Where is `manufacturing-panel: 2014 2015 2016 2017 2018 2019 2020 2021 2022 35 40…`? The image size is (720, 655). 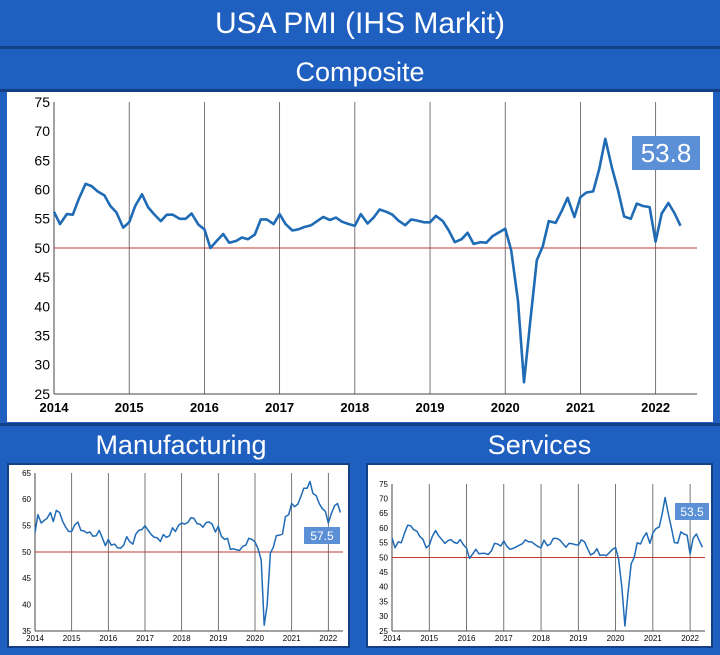 manufacturing-panel: 2014 2015 2016 2017 2018 2019 2020 2021 2022 35 40… is located at coordinates (178, 555).